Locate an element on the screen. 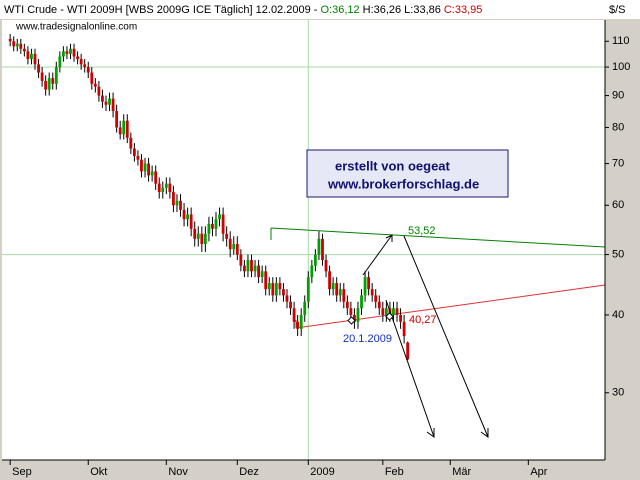  y-tick-label: 70 is located at coordinates (618, 163).